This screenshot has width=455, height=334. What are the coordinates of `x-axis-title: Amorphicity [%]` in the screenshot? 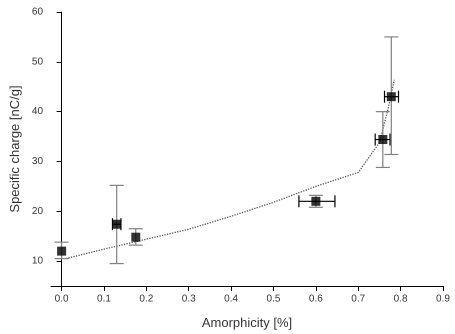 It's located at (247, 322).